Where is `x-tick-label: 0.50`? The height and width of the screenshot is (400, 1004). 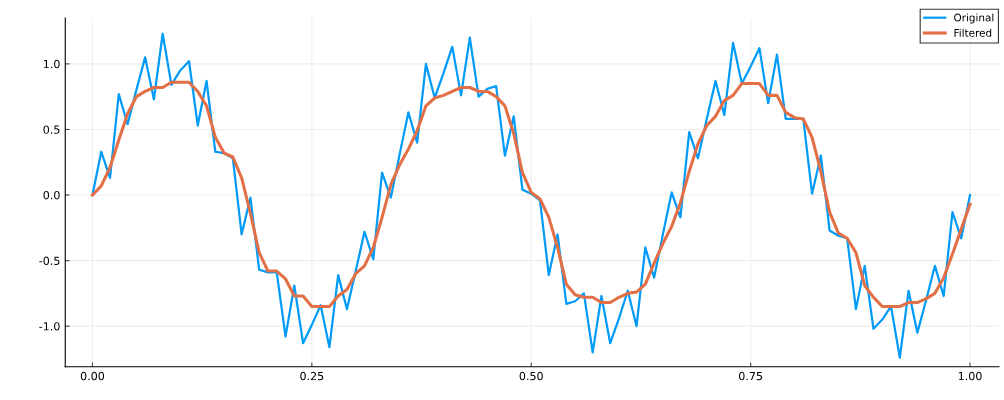
x-tick-label: 0.50 is located at coordinates (531, 376).